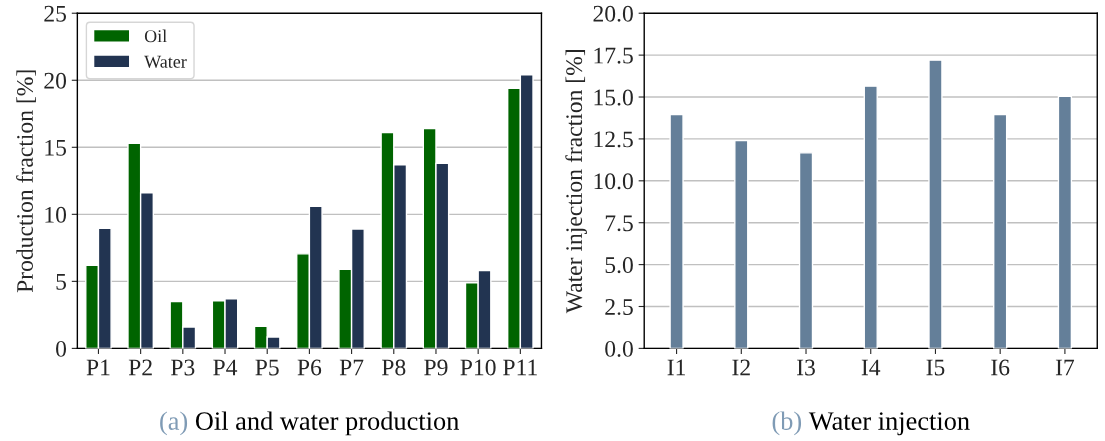  What do you see at coordinates (1065, 367) in the screenshot?
I see `x-tick-label: I7` at bounding box center [1065, 367].